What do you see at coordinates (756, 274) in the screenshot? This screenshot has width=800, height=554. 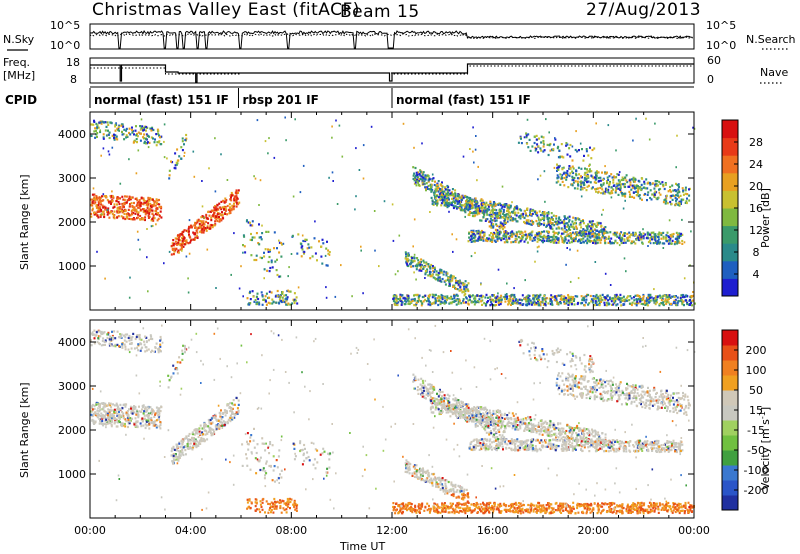 I see `colorbar-tick-label: 4` at bounding box center [756, 274].